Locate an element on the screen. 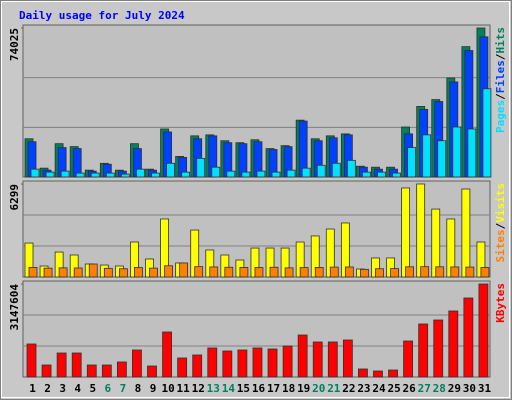 The image size is (512, 400). x-tick-label: 19 is located at coordinates (303, 388).